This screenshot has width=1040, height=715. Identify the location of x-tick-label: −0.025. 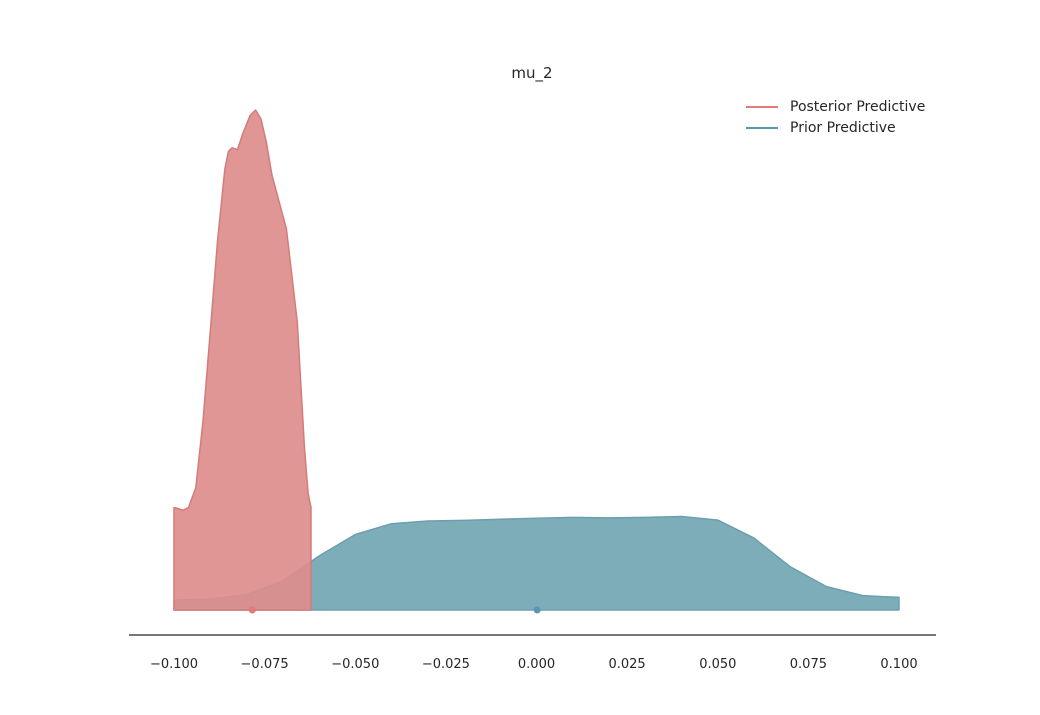
(446, 664).